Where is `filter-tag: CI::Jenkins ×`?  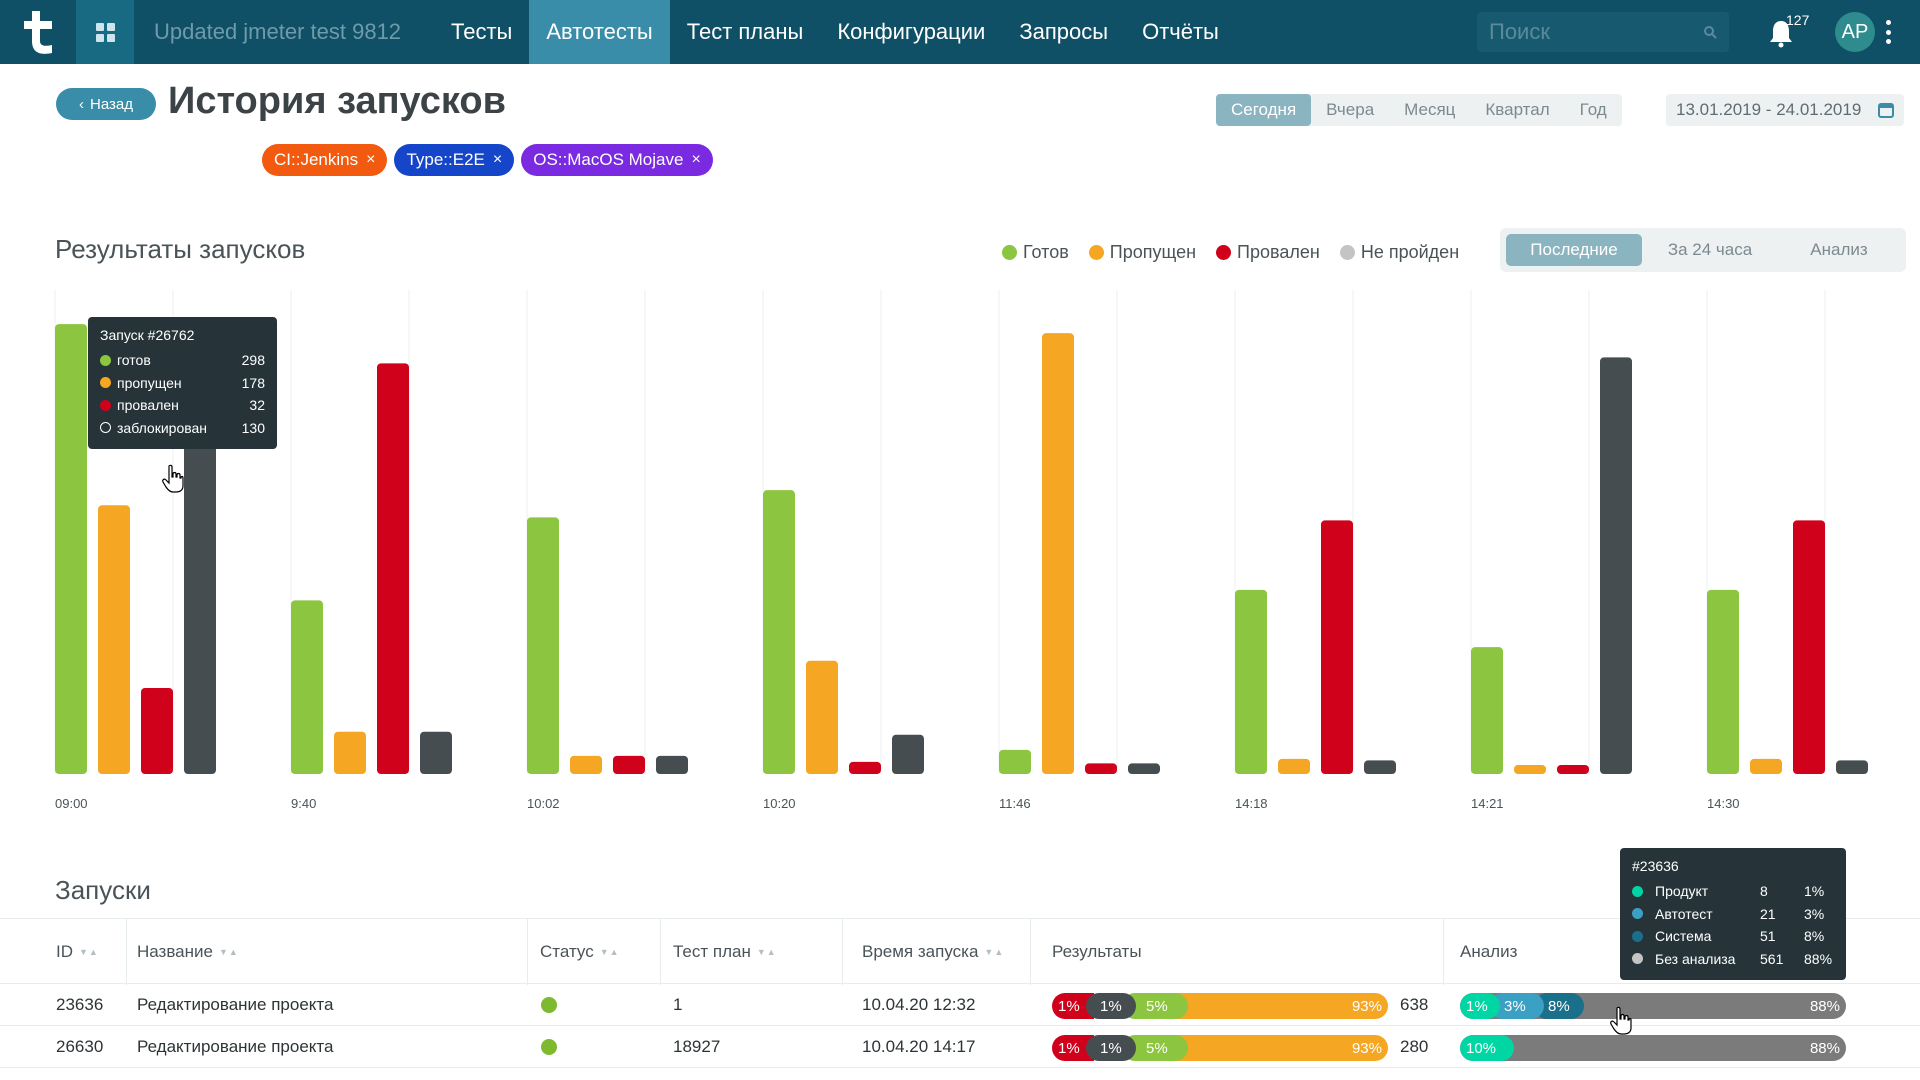
filter-tag: CI::Jenkins × is located at coordinates (325, 160).